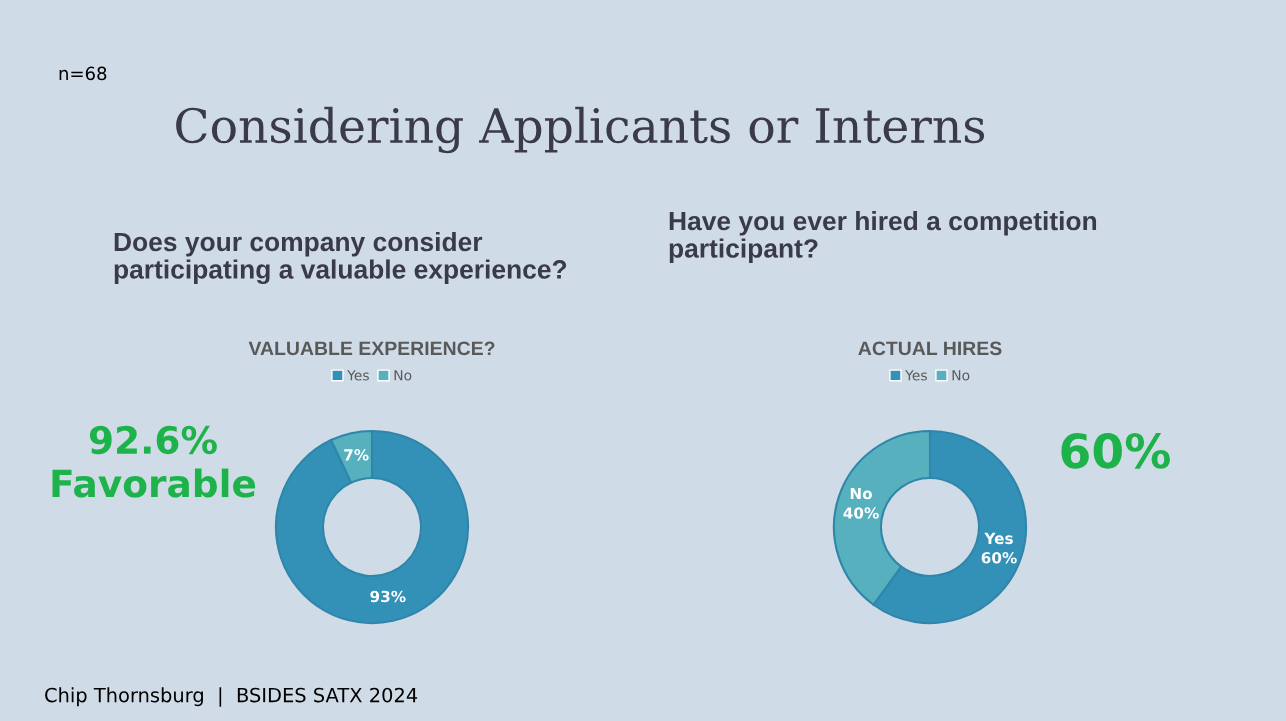 The height and width of the screenshot is (721, 1286). I want to click on chart-title: VALUABLE EXPERIENCE?, so click(371, 348).